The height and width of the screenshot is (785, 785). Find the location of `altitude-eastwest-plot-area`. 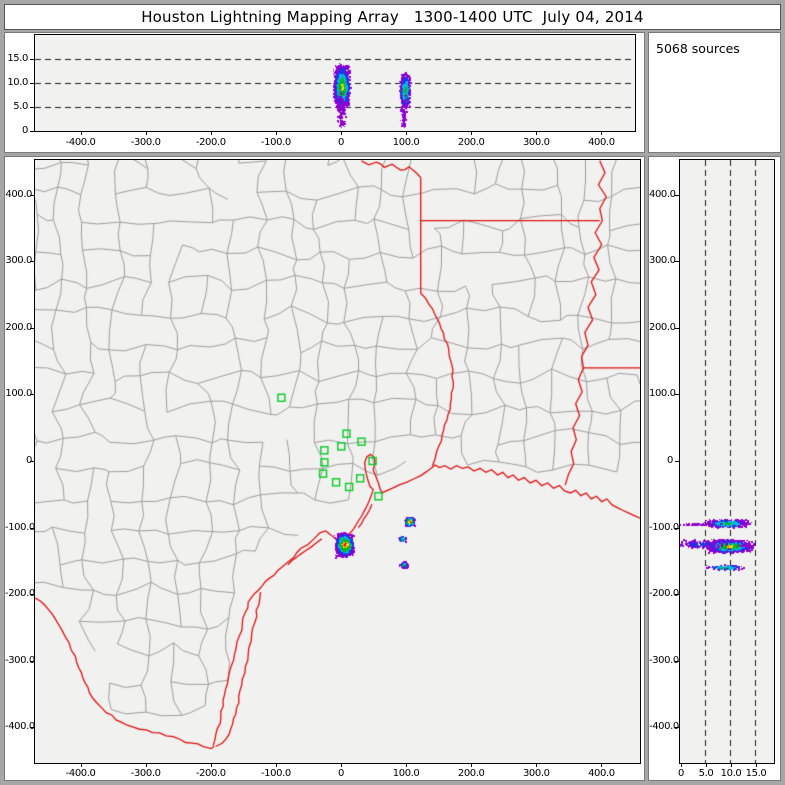

altitude-eastwest-plot-area is located at coordinates (335, 83).